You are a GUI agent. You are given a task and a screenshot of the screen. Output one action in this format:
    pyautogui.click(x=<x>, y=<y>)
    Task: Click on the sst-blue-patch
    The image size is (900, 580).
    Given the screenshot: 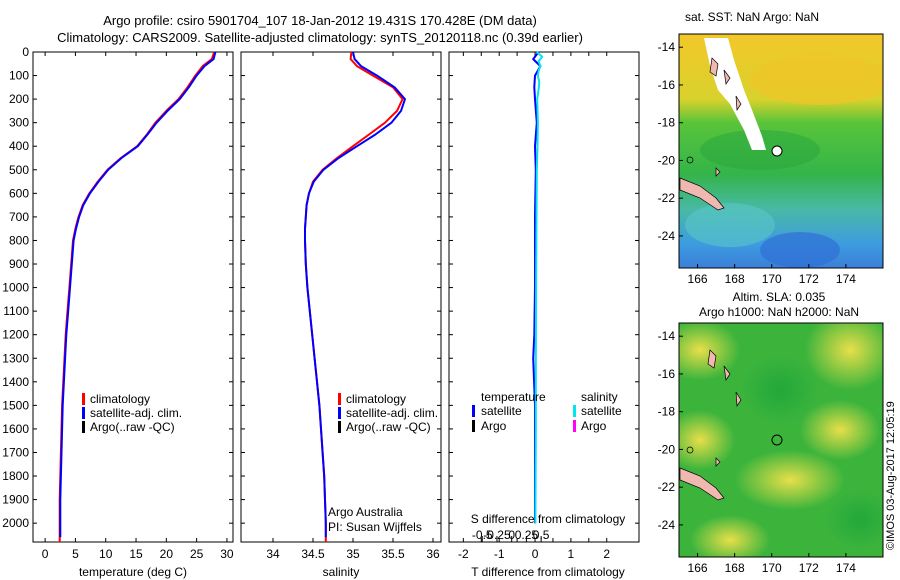 What is the action you would take?
    pyautogui.click(x=800, y=250)
    